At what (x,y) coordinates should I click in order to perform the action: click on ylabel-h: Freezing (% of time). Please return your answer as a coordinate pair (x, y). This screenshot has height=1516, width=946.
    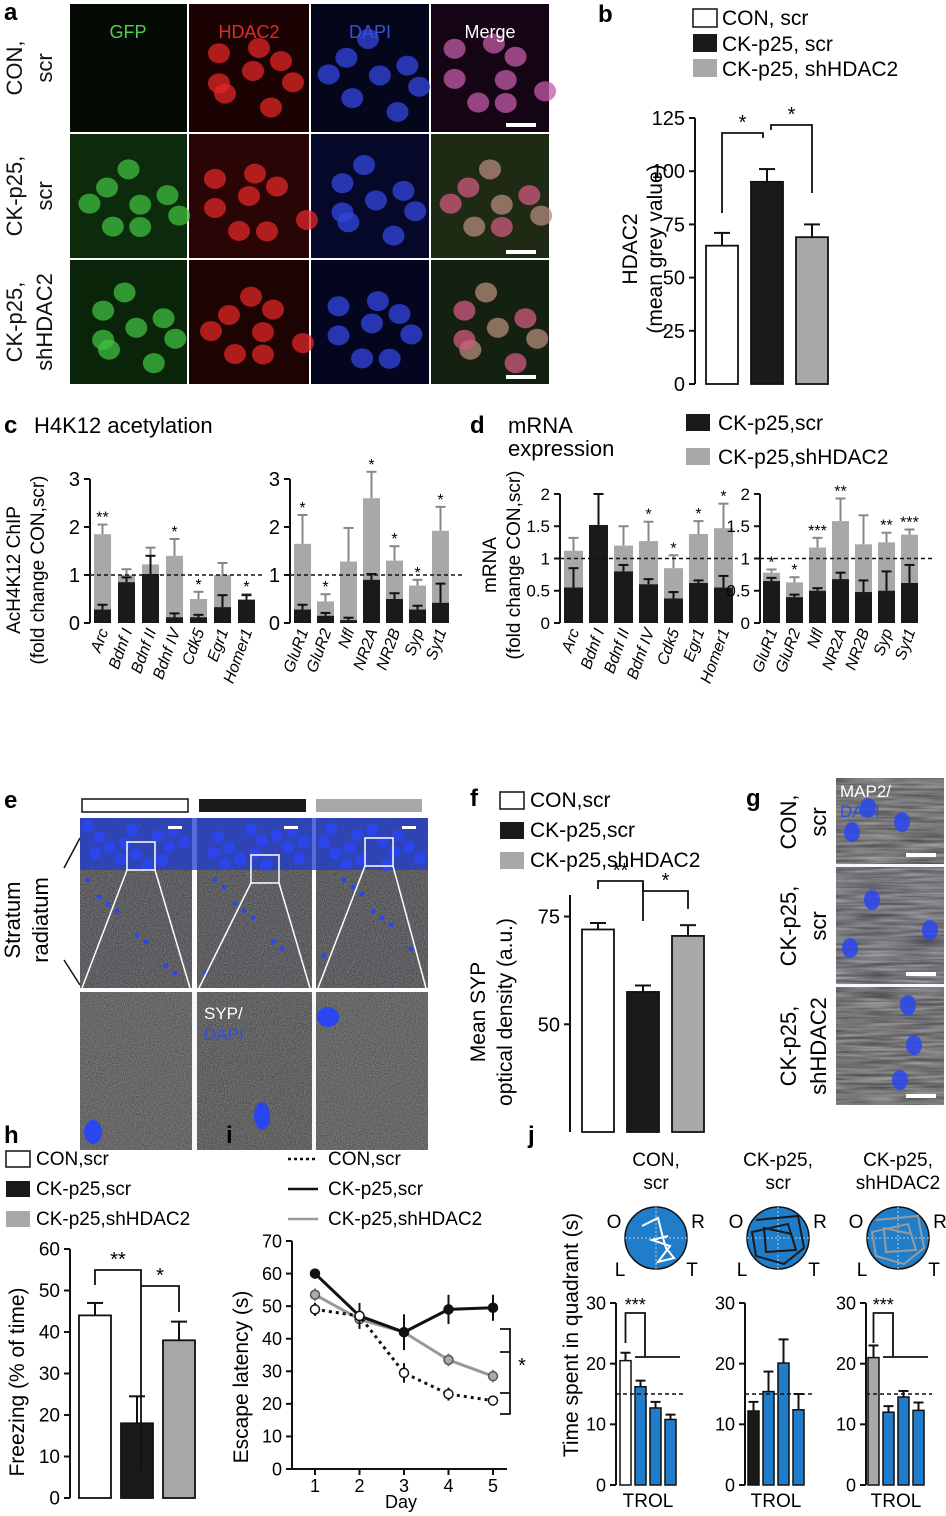
    Looking at the image, I should click on (17, 1381).